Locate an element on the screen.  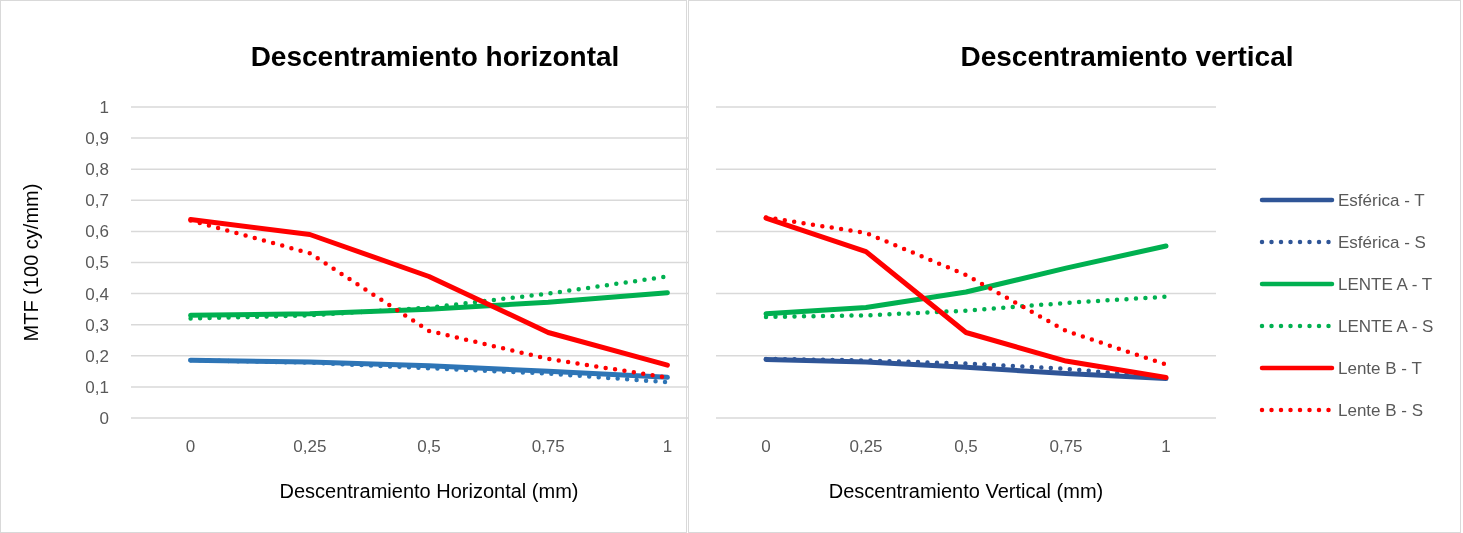
legend-label: Lente B - T is located at coordinates (1380, 368).